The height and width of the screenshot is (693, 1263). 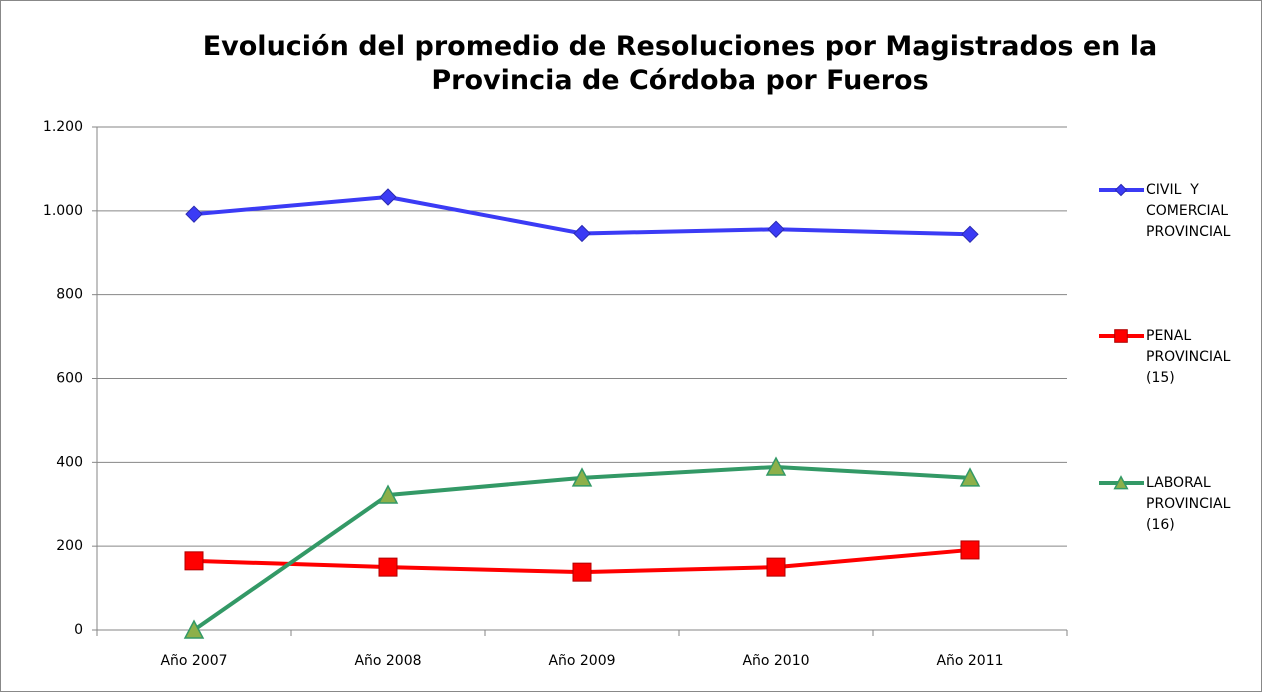 What do you see at coordinates (69, 462) in the screenshot?
I see `y-tick-label: 400` at bounding box center [69, 462].